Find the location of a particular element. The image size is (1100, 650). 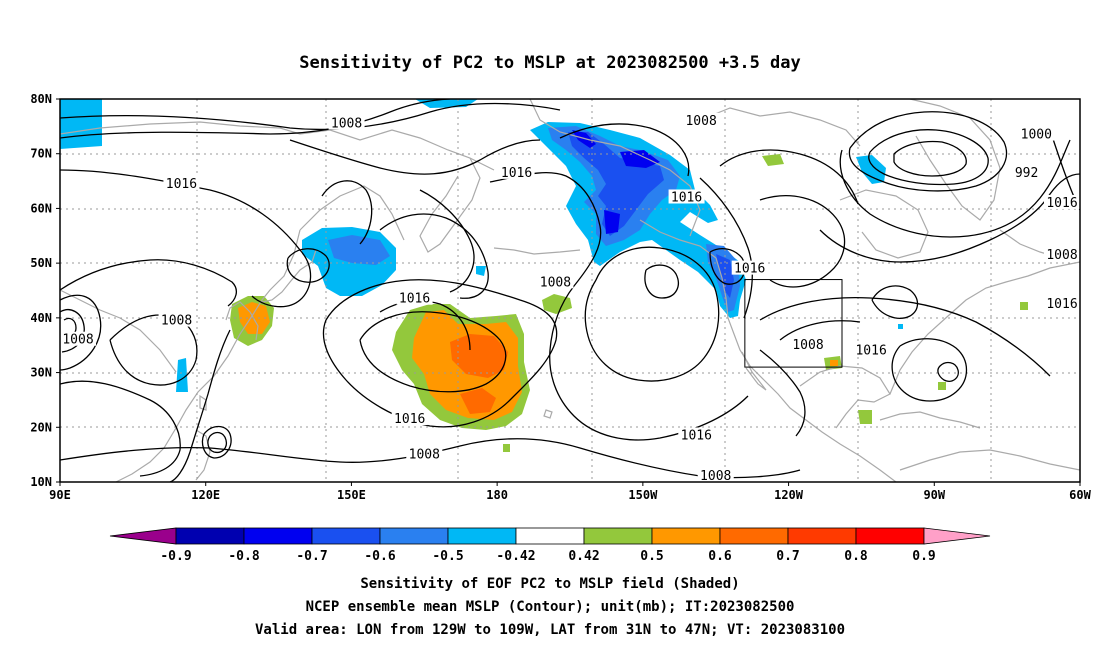

colorbar-label: -0.7 is located at coordinates (311, 556).